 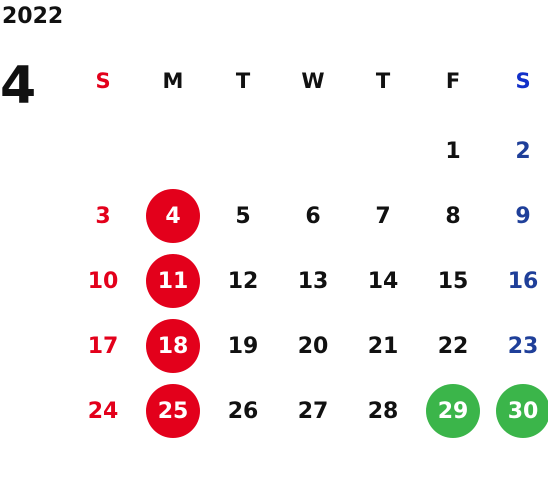 I want to click on day-cell-highlighted: 18, so click(x=173, y=346).